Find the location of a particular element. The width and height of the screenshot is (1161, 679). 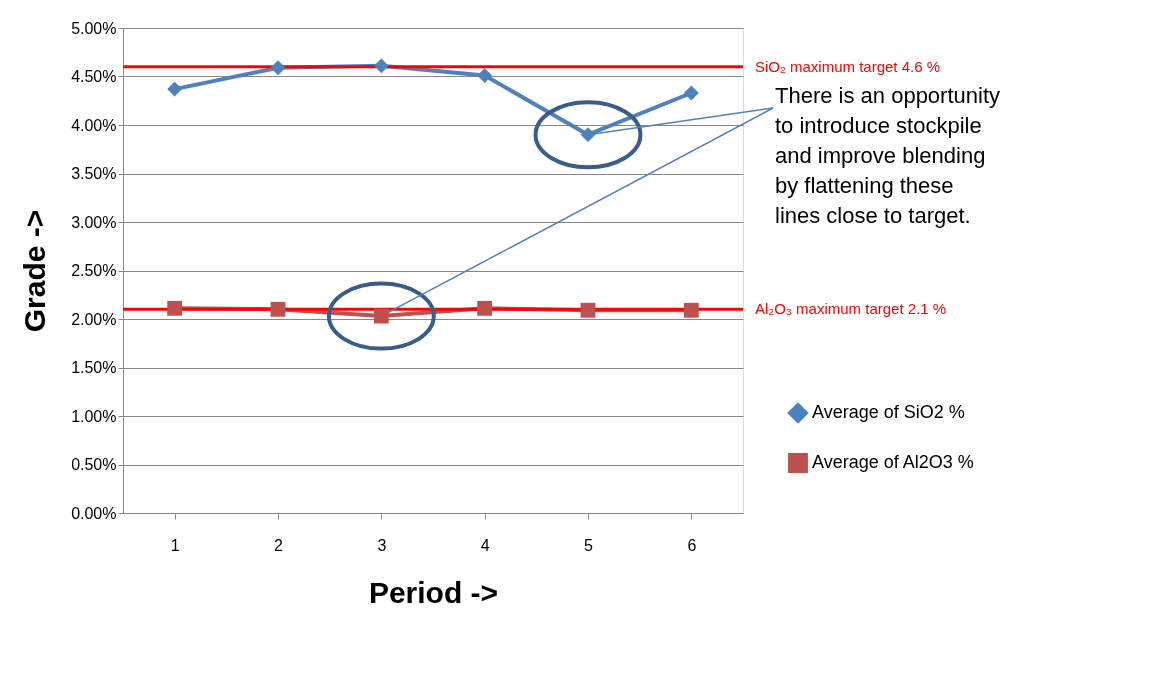

ref-line-label: SiO₂ maximum target 4.6 % is located at coordinates (848, 66).